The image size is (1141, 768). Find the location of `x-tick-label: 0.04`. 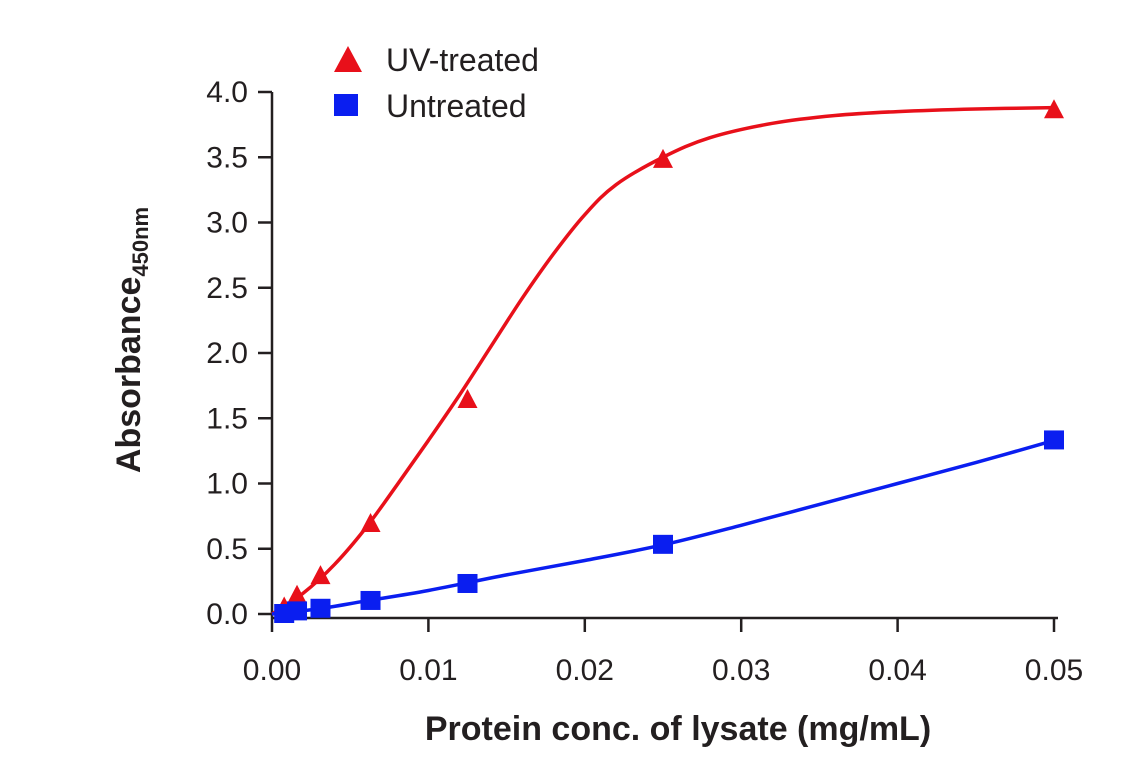

x-tick-label: 0.04 is located at coordinates (897, 670).